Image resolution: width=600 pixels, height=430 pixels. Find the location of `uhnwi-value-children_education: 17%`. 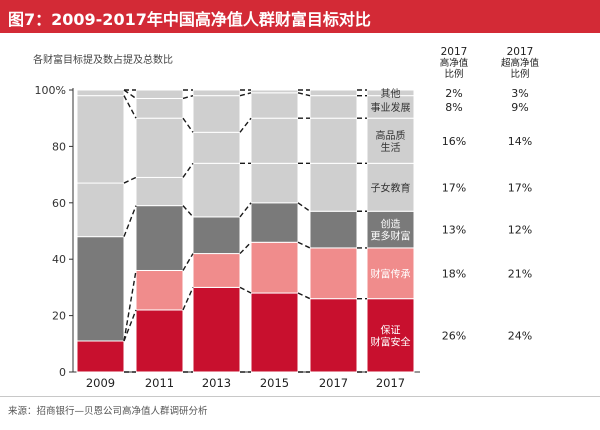

uhnwi-value-children_education: 17% is located at coordinates (520, 187).